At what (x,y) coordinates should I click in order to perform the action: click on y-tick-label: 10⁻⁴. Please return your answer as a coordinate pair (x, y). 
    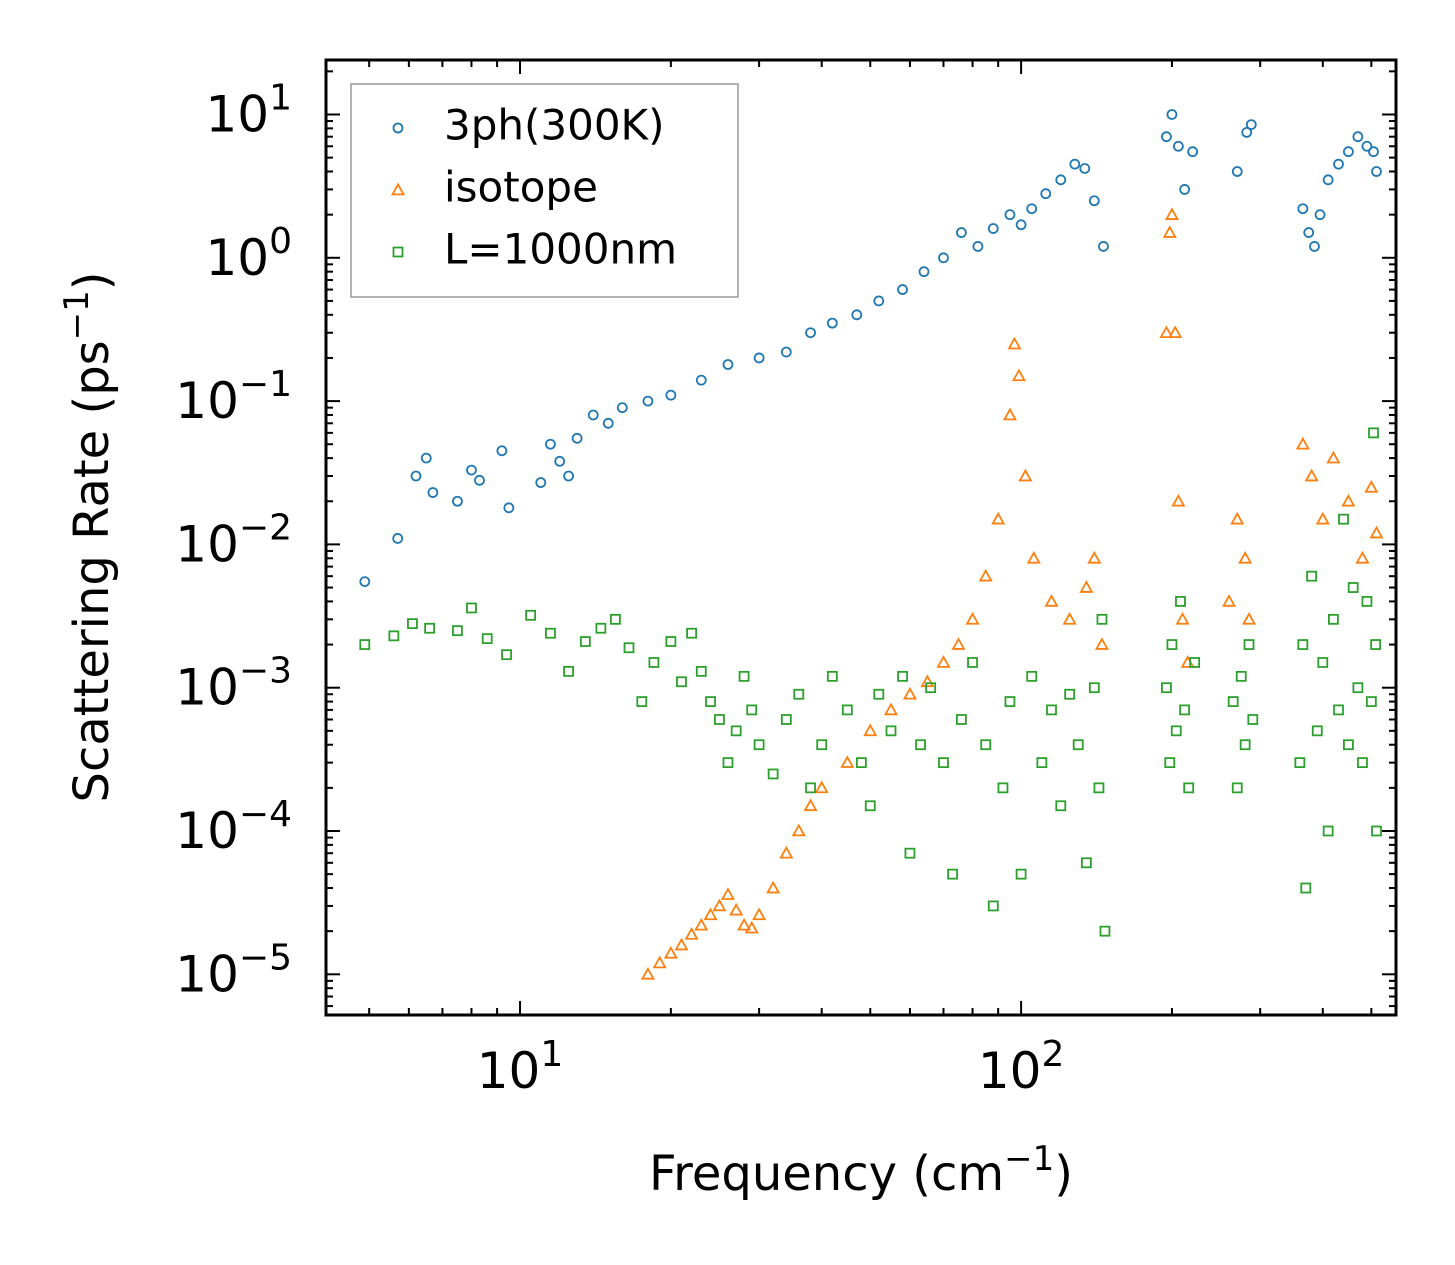
    Looking at the image, I should click on (233, 827).